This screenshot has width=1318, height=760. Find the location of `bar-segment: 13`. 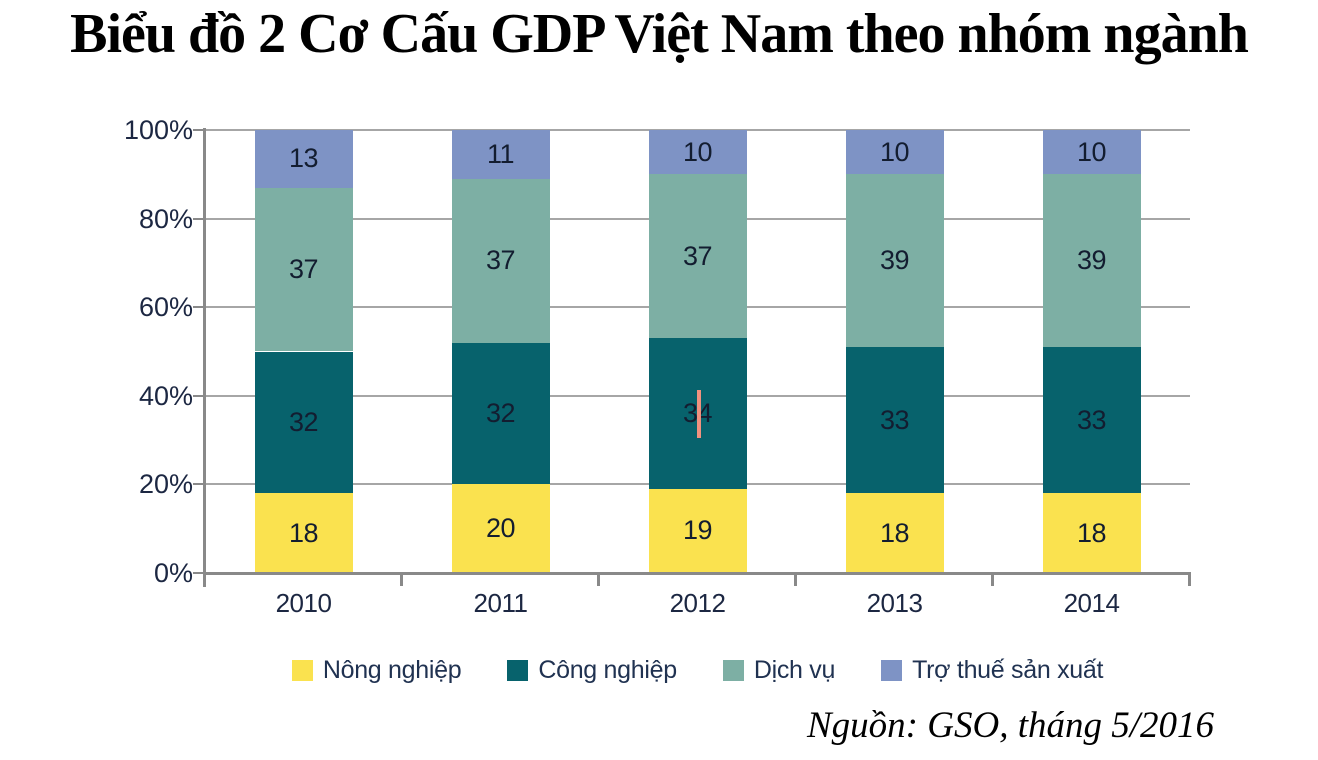

bar-segment: 13 is located at coordinates (303, 159).